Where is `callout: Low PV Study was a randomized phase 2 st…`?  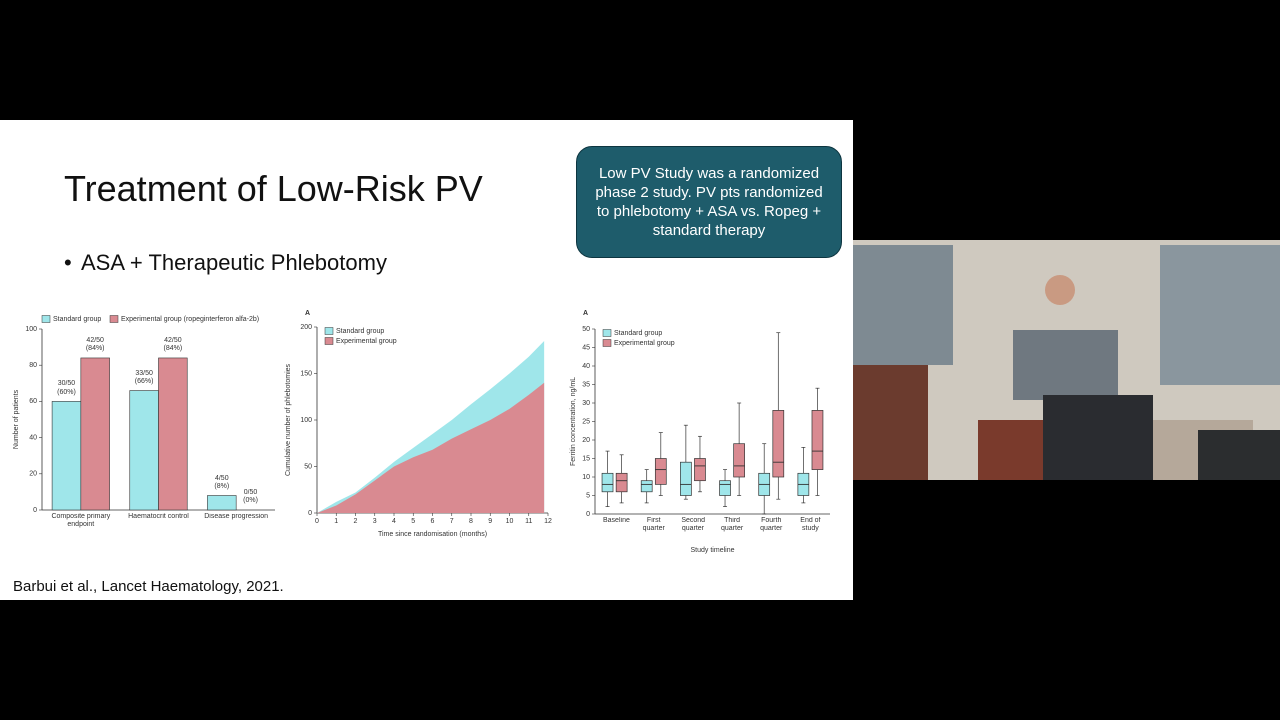 callout: Low PV Study was a randomized phase 2 st… is located at coordinates (709, 202).